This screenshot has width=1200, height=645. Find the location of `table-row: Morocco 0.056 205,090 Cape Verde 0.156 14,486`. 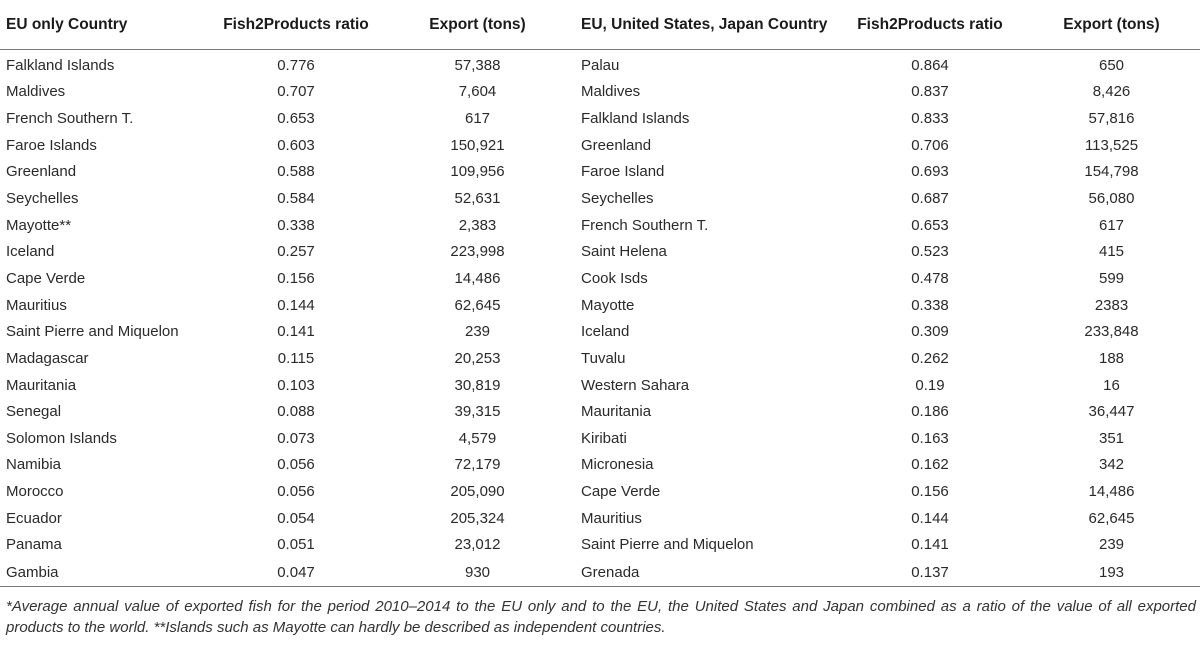

table-row: Morocco 0.056 205,090 Cape Verde 0.156 14,486 is located at coordinates (600, 491).